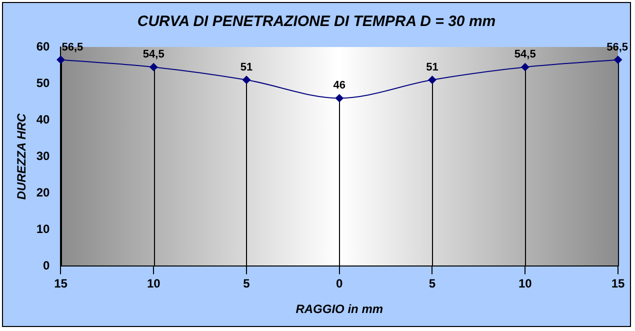  I want to click on data-label: 56,5, so click(617, 47).